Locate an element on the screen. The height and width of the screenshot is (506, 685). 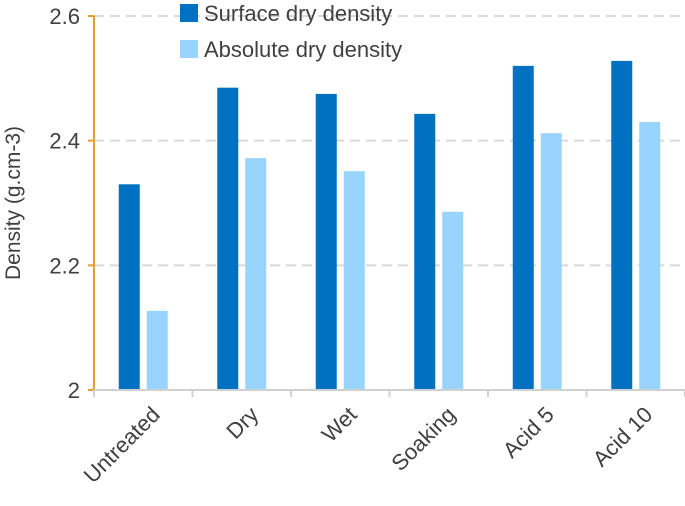
y-tick-labels: 2 2.2 2.4 2.6 is located at coordinates (64, 203).